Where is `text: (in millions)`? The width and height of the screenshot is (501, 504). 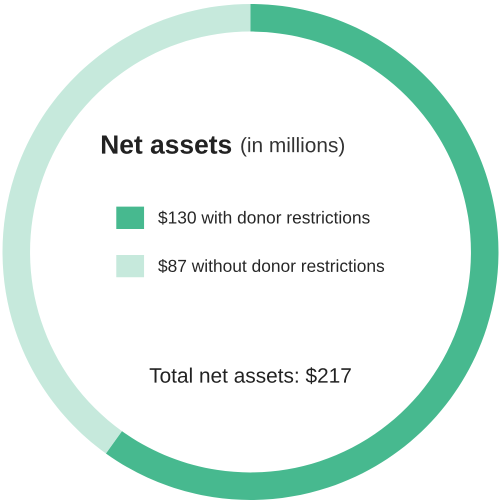
text: (in millions) is located at coordinates (292, 146).